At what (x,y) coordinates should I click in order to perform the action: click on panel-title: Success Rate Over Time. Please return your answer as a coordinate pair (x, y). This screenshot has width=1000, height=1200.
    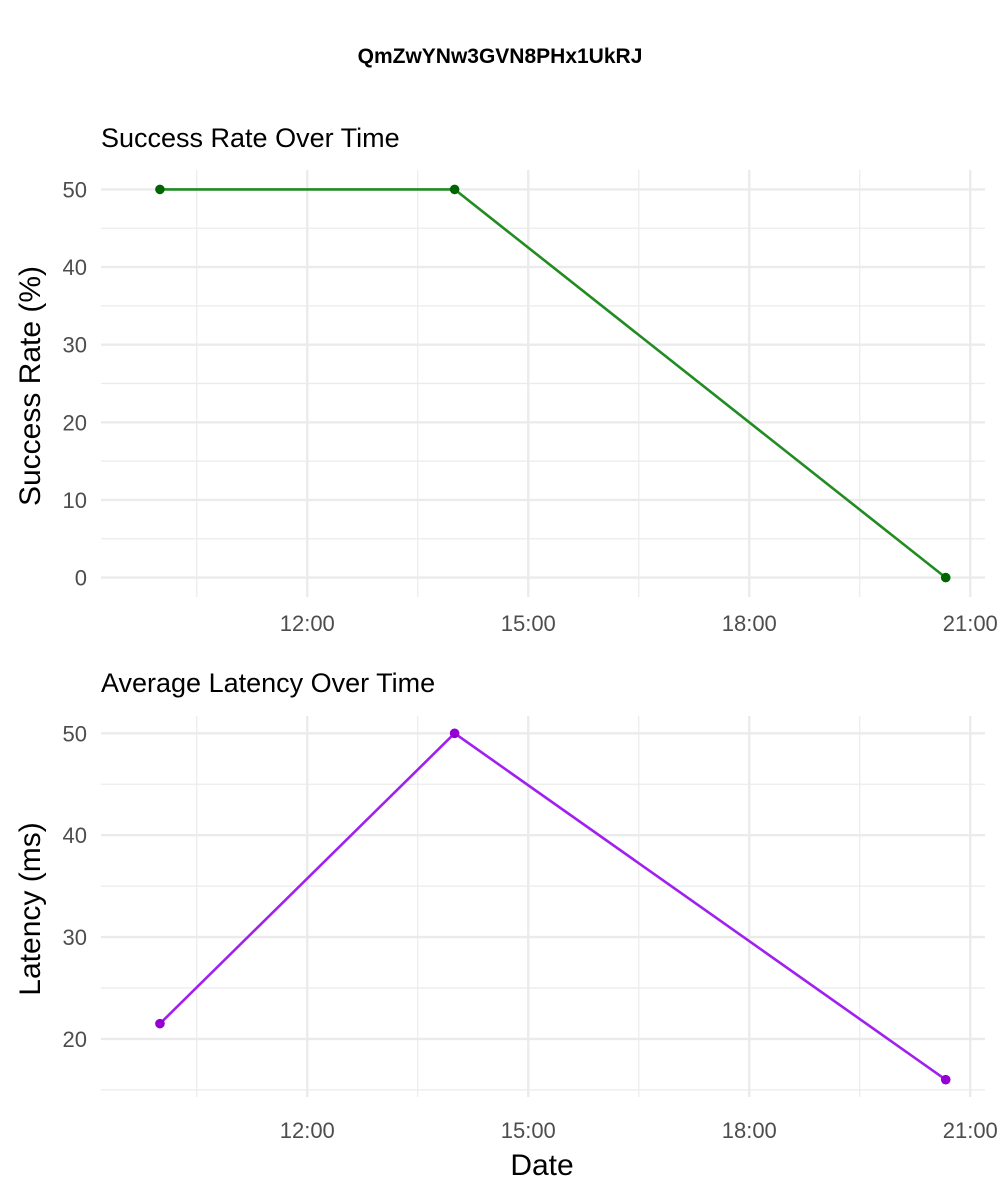
    Looking at the image, I should click on (250, 138).